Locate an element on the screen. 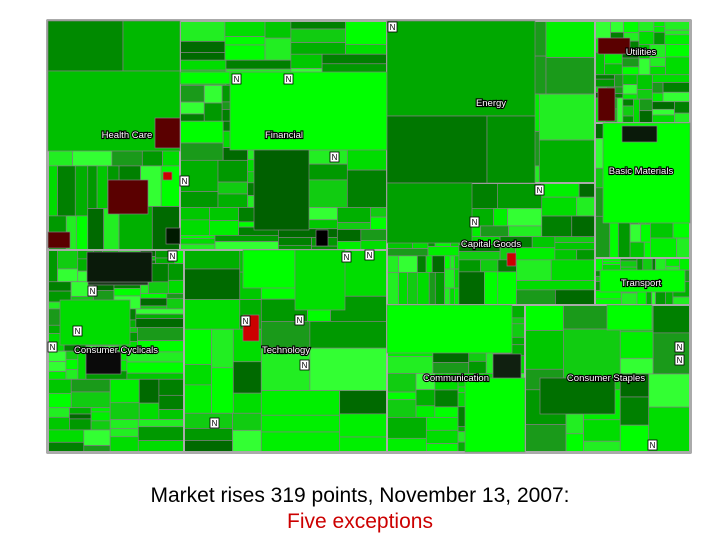 This screenshot has width=720, height=540. sector-label-transport: Transport is located at coordinates (641, 283).